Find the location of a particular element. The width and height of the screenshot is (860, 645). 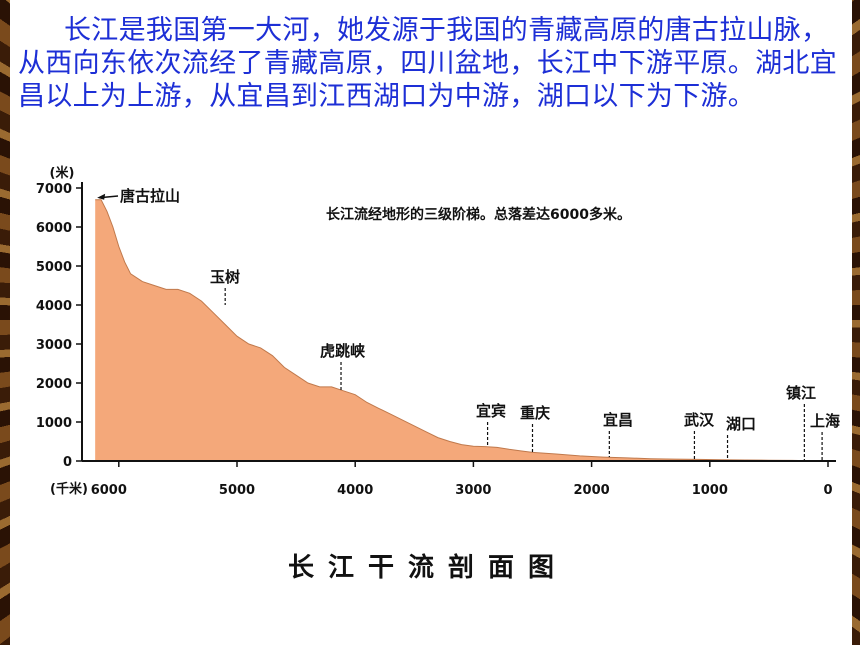

y-tick-label: 1000 is located at coordinates (54, 423).